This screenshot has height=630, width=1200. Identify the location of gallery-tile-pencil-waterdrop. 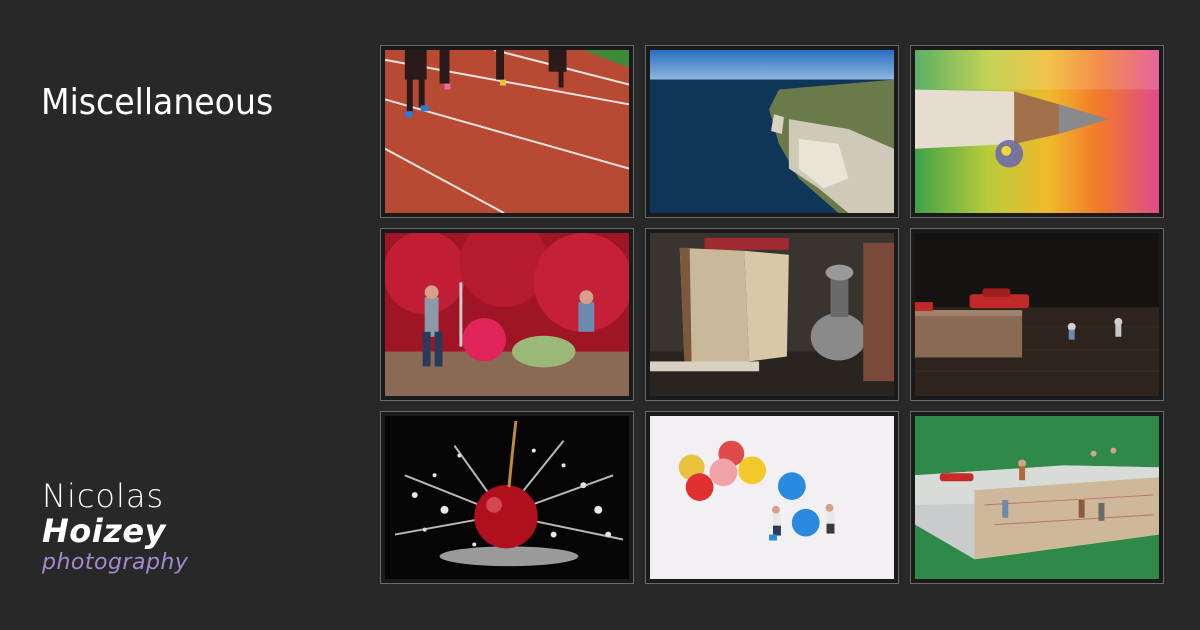
(1037, 131).